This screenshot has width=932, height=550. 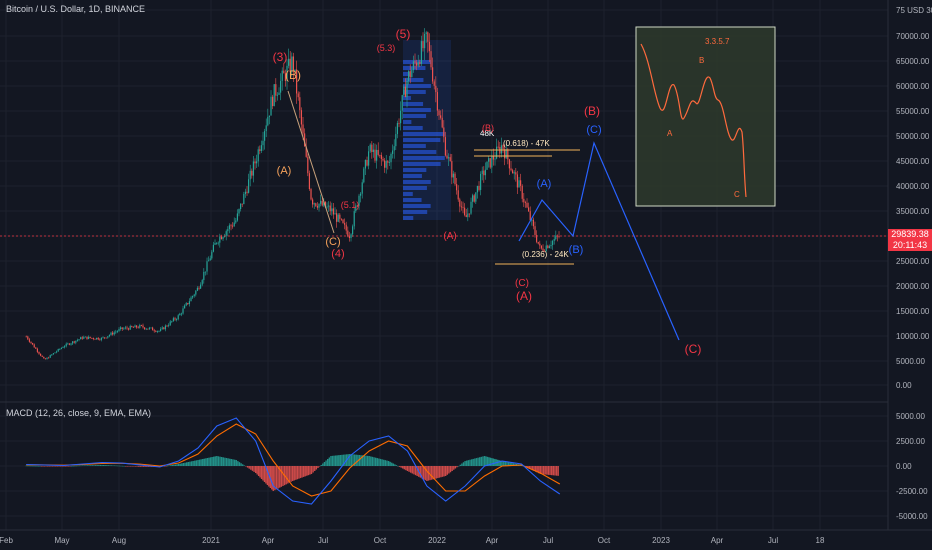 I want to click on macd-tick-label: -2500.00, so click(x=912, y=491).